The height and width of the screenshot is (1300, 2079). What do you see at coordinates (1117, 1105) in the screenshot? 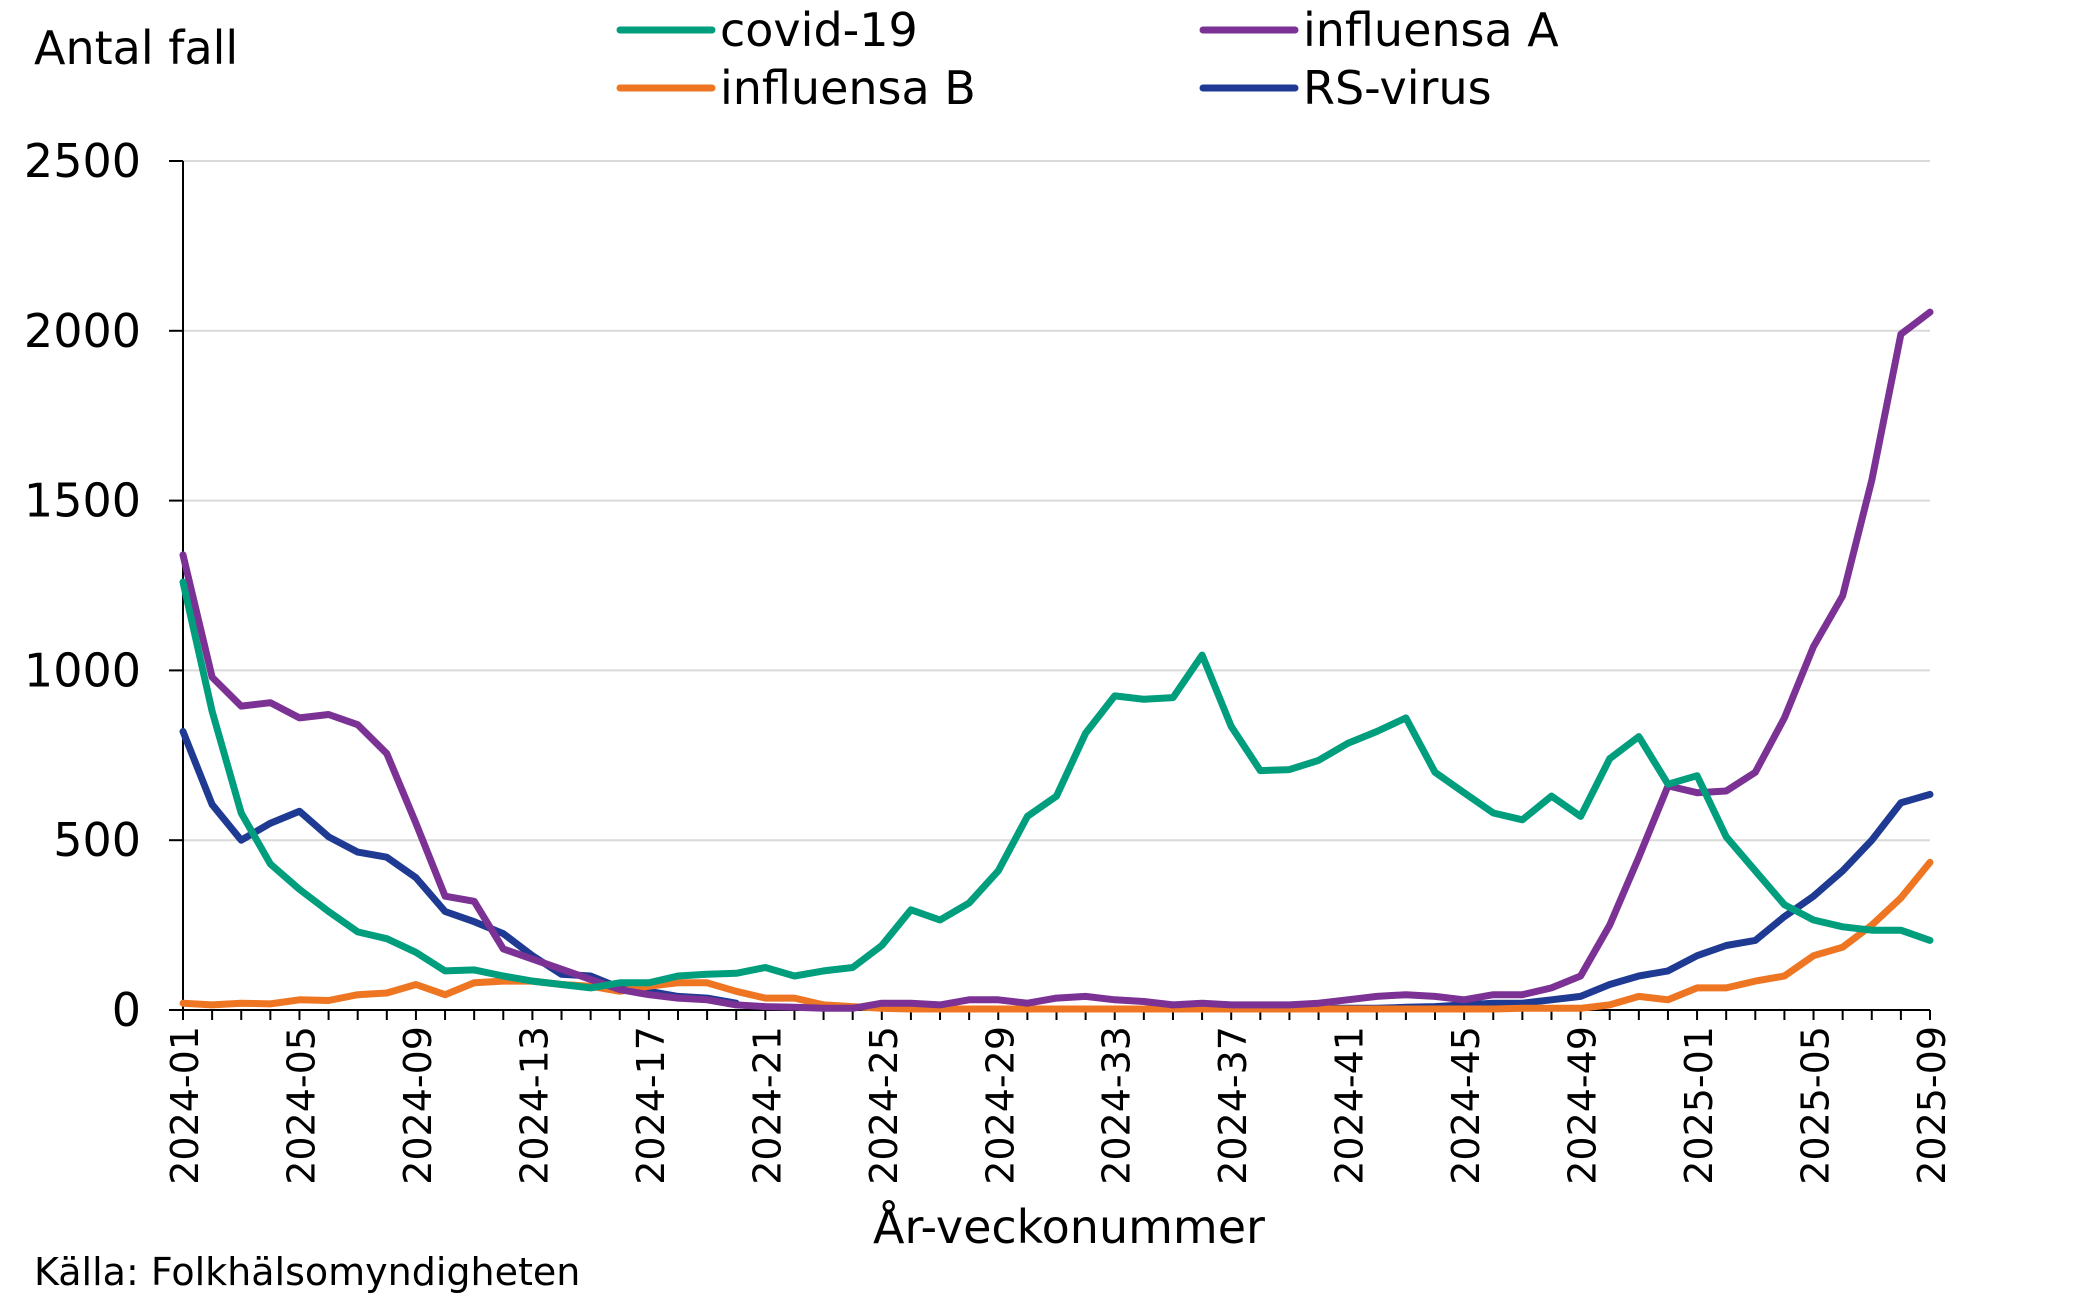
I see `x-tick-label: 2024-33` at bounding box center [1117, 1105].